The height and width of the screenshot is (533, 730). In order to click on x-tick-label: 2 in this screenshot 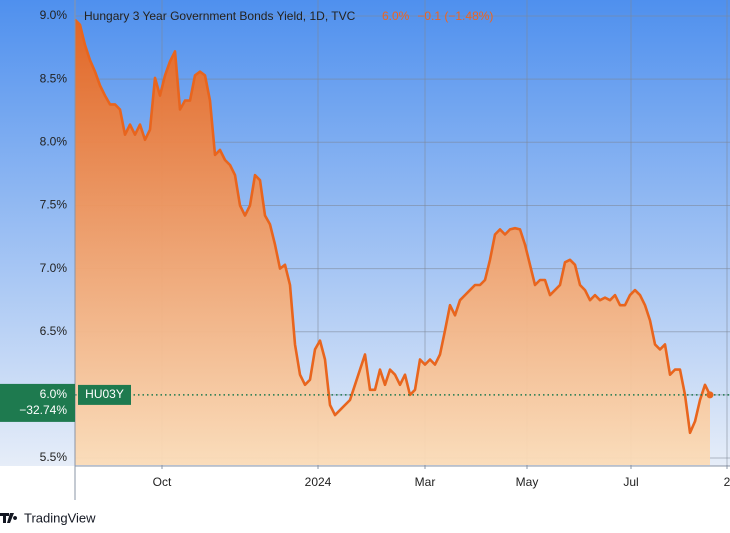, I will do `click(727, 482)`.